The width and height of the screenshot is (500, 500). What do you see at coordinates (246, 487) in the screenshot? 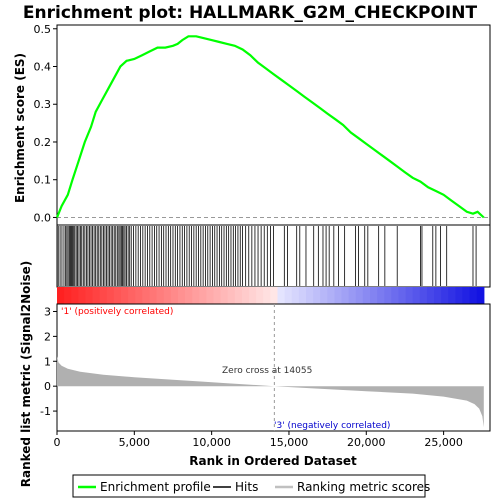
I see `legend-label-hits: Hits` at bounding box center [246, 487].